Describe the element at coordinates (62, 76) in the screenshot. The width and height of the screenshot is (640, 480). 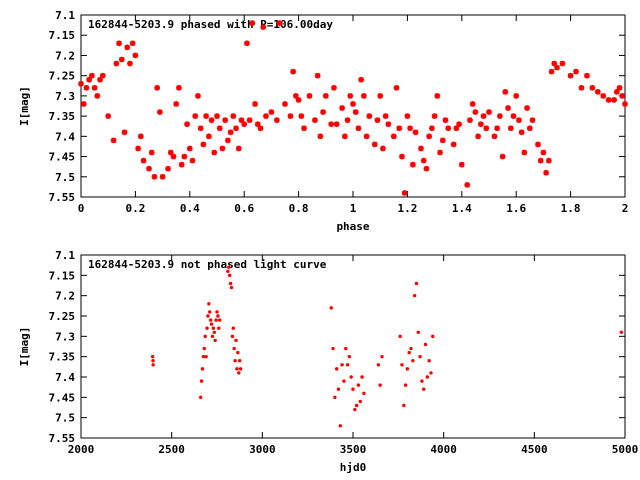
I see `y-tick-label: 7.25` at that location.